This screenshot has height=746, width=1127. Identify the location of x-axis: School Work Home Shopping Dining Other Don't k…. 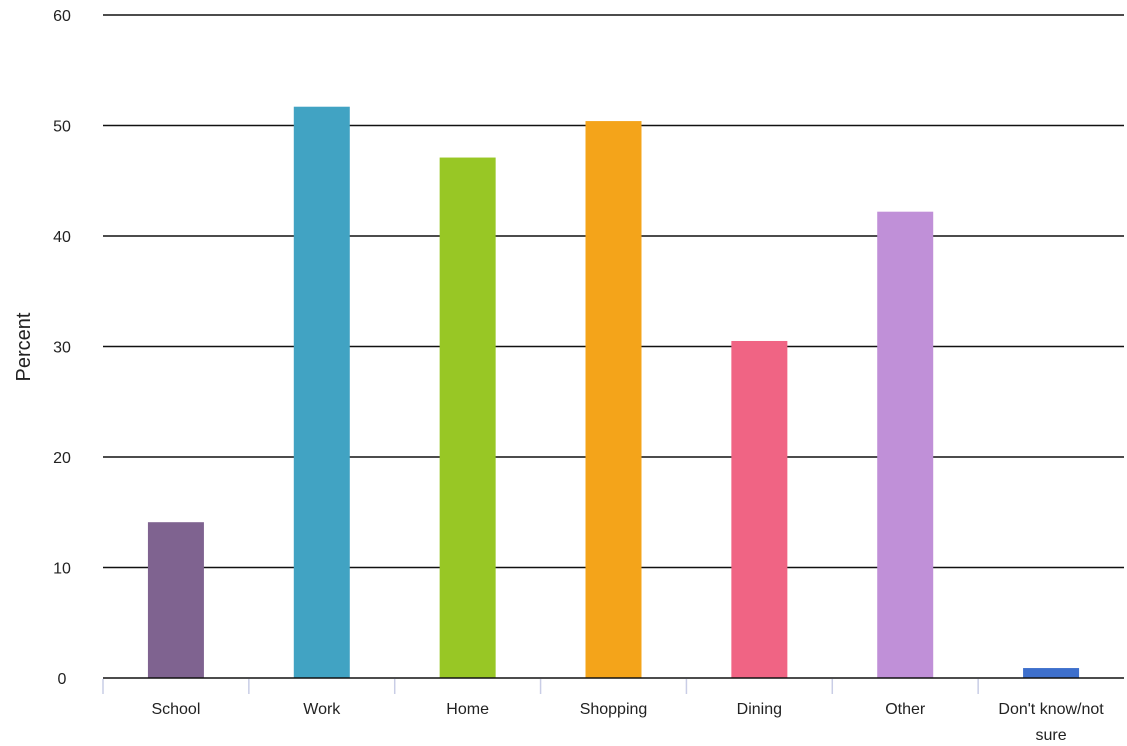
(613, 710).